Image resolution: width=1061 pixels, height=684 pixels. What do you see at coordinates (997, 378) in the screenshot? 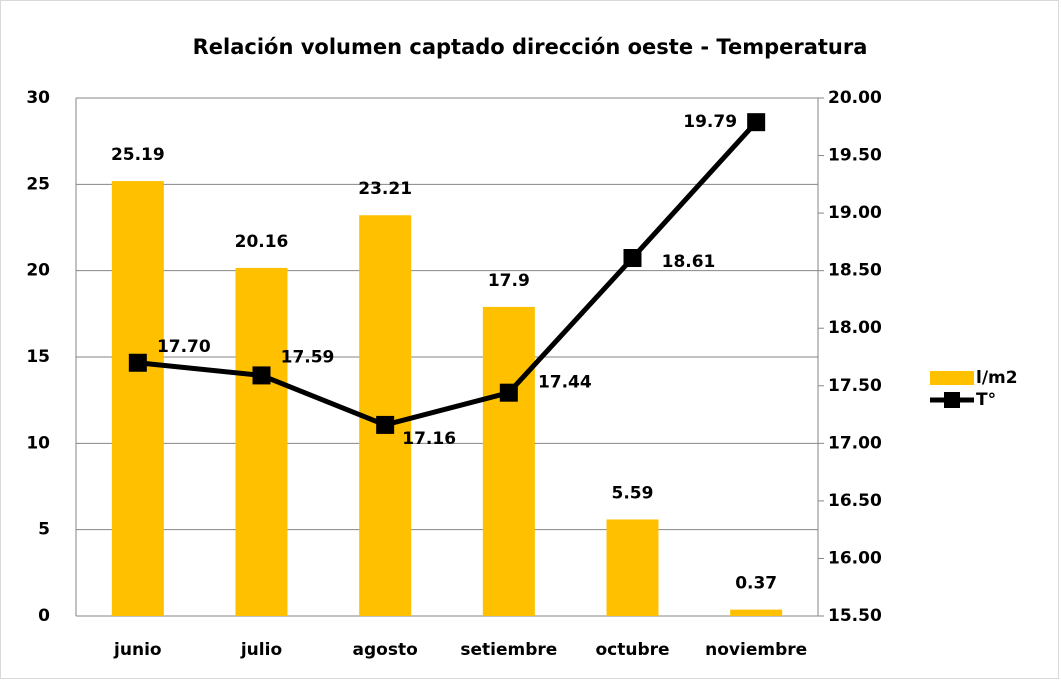
I see `legend-label: l/m2` at bounding box center [997, 378].